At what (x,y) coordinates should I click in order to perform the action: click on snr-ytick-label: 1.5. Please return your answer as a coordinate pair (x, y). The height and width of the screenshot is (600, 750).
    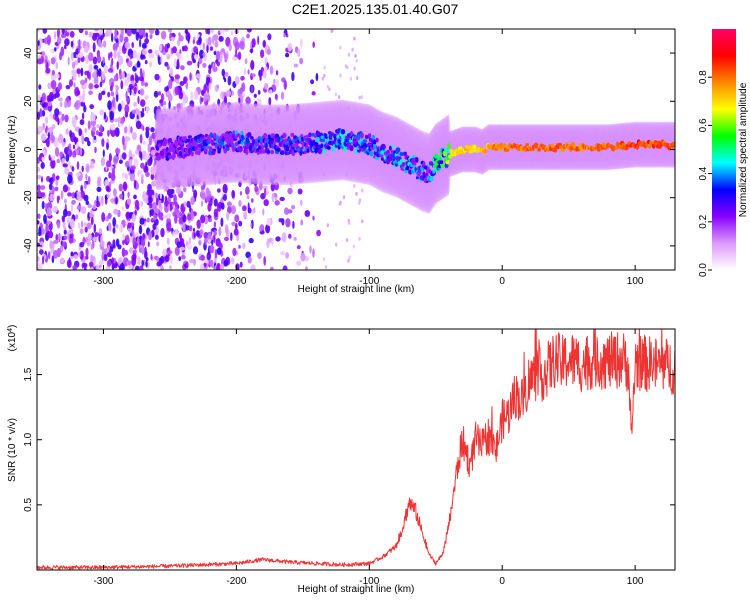
    Looking at the image, I should click on (28, 374).